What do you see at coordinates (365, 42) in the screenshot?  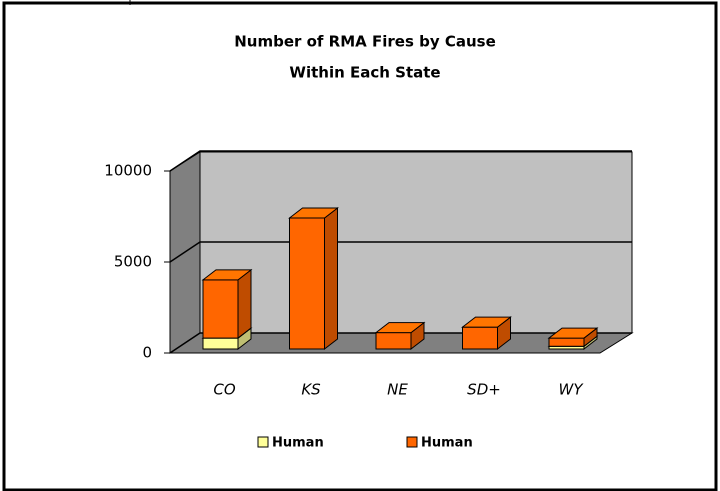 I see `chart-title: Number of RMA Fires by Cause` at bounding box center [365, 42].